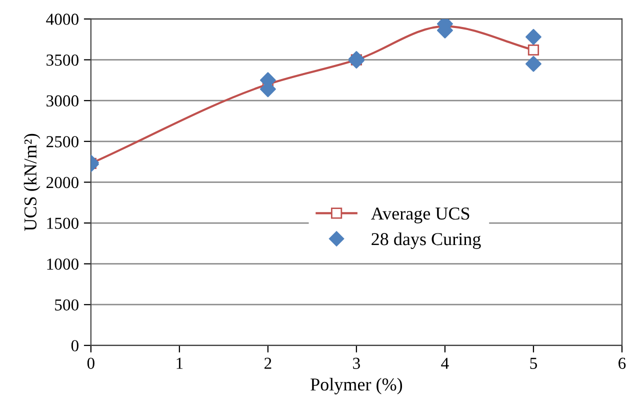 Image resolution: width=627 pixels, height=404 pixels. Describe the element at coordinates (62, 60) in the screenshot. I see `y-tick-label: 3500` at that location.